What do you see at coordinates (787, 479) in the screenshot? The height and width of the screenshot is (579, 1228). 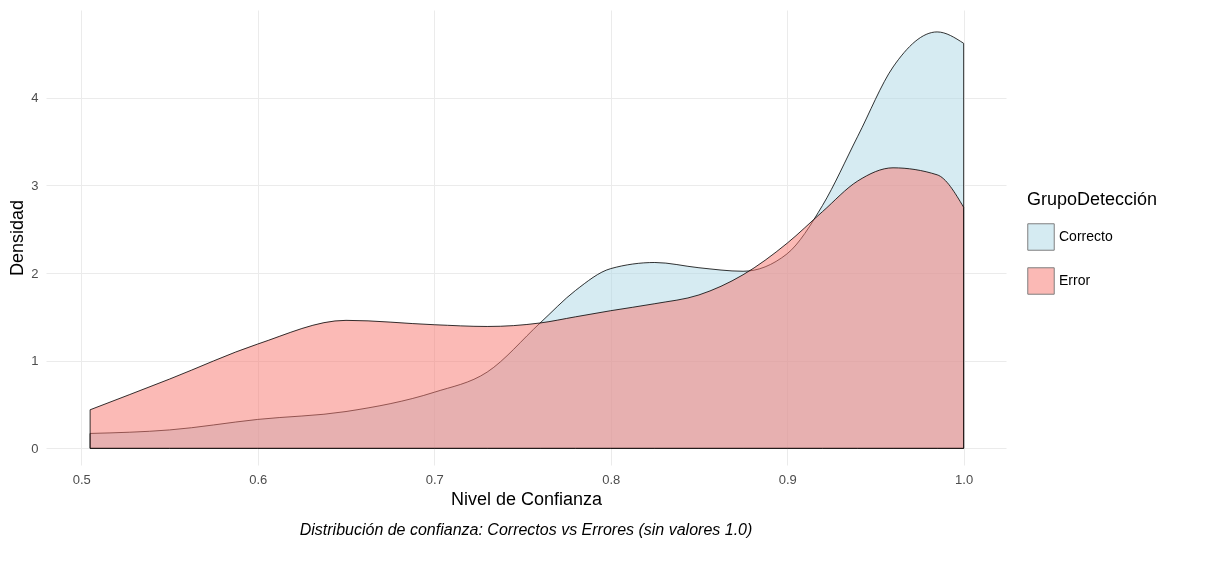 I see `x-tick-label: 0.9` at bounding box center [787, 479].